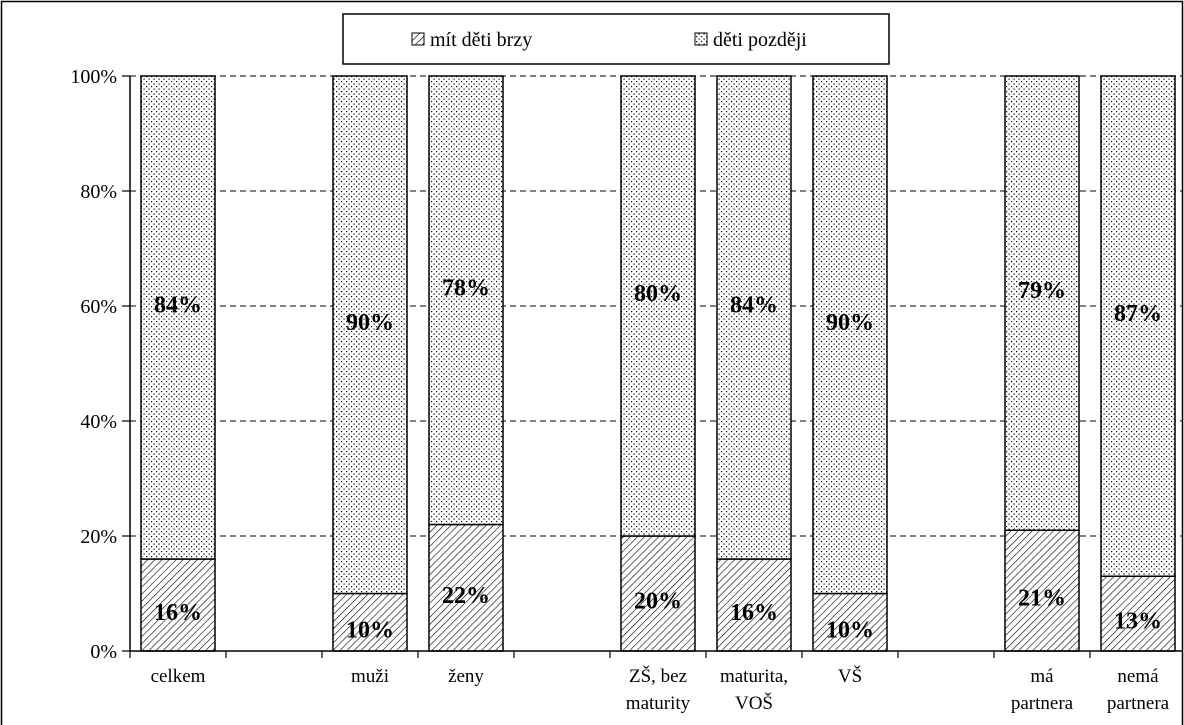  What do you see at coordinates (1138, 676) in the screenshot?
I see `x-category-label: nemá` at bounding box center [1138, 676].